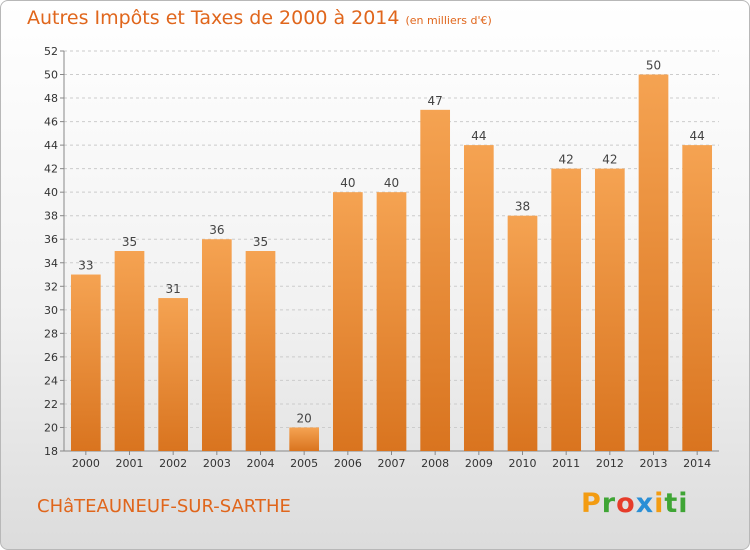  I want to click on x-tick-label: 2008, so click(435, 463).